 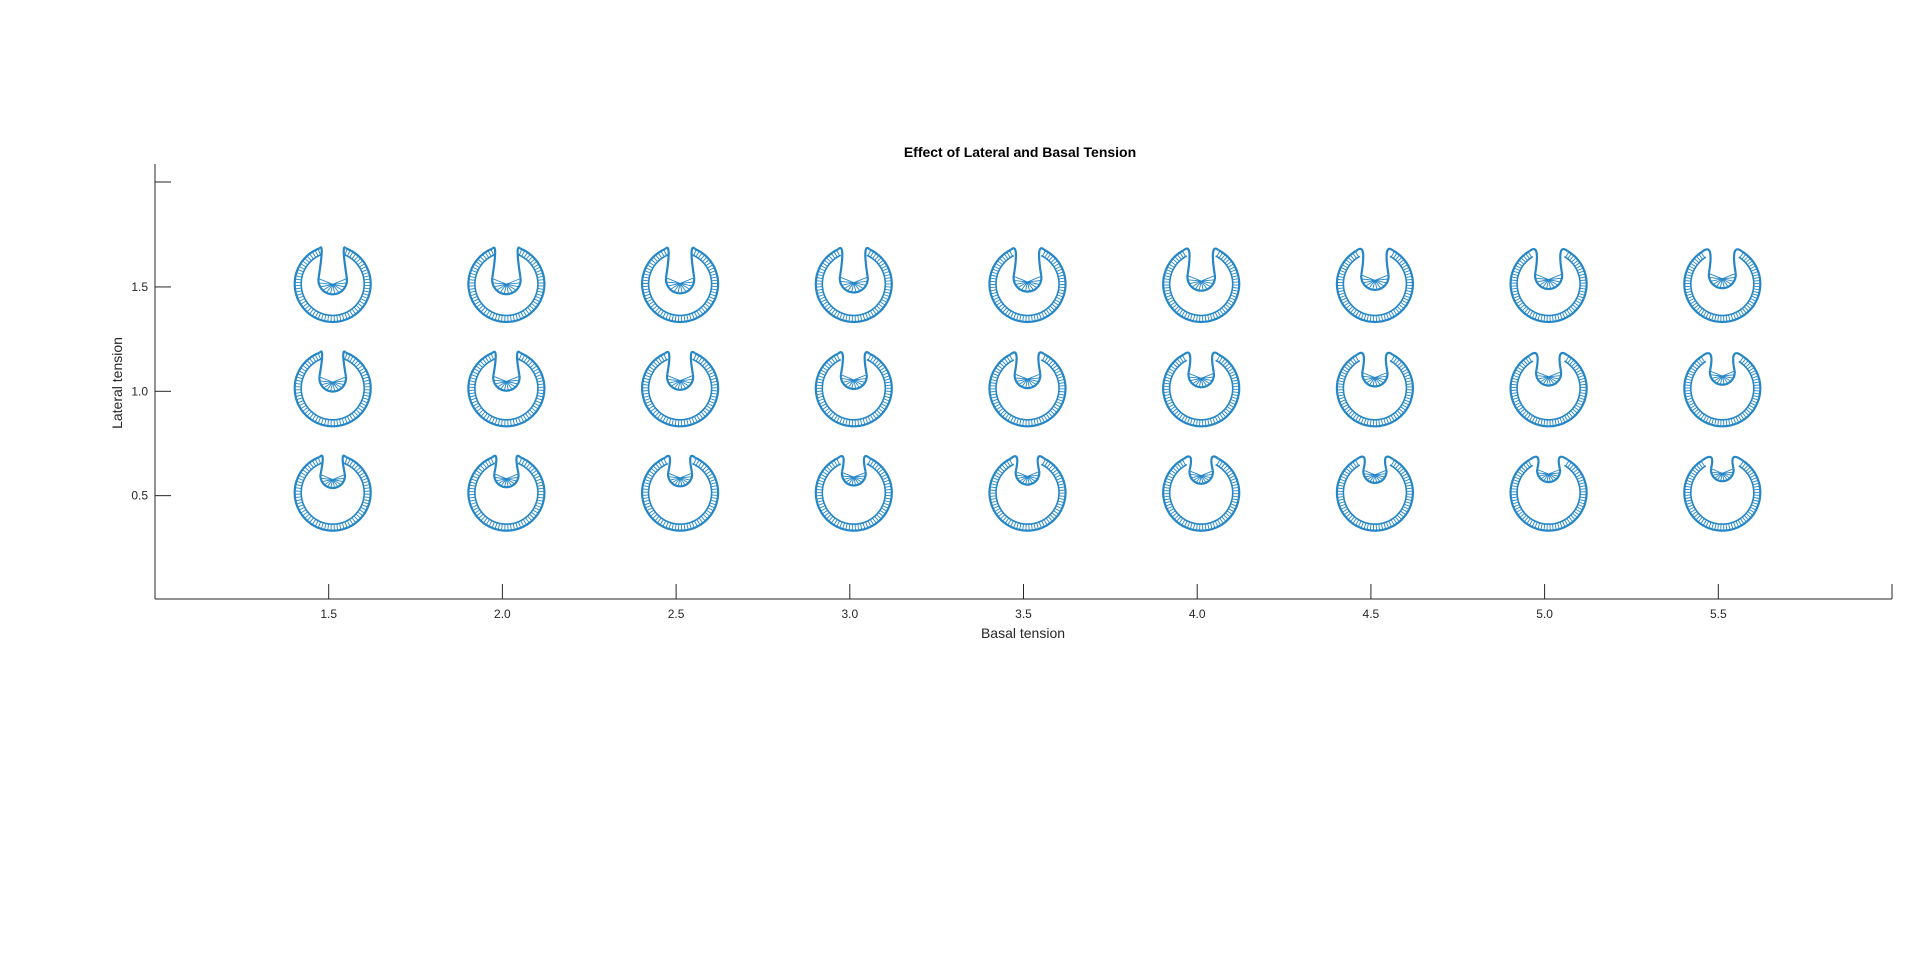 I want to click on cell-inner-contour, so click(x=1201, y=390).